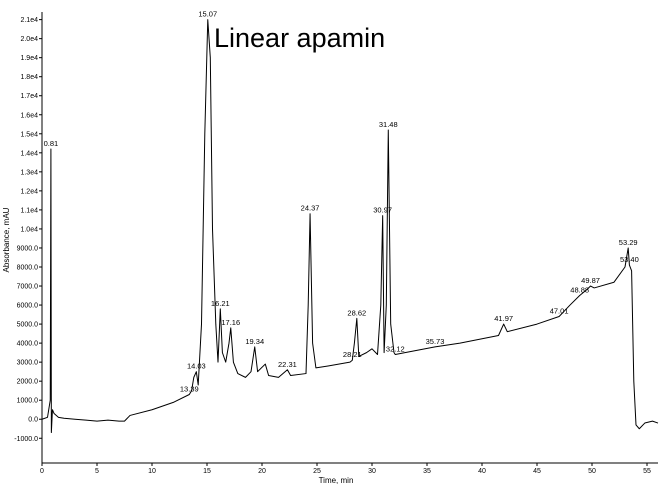 The height and width of the screenshot is (494, 662). I want to click on y-tick-label: 8000.0, so click(28, 267).